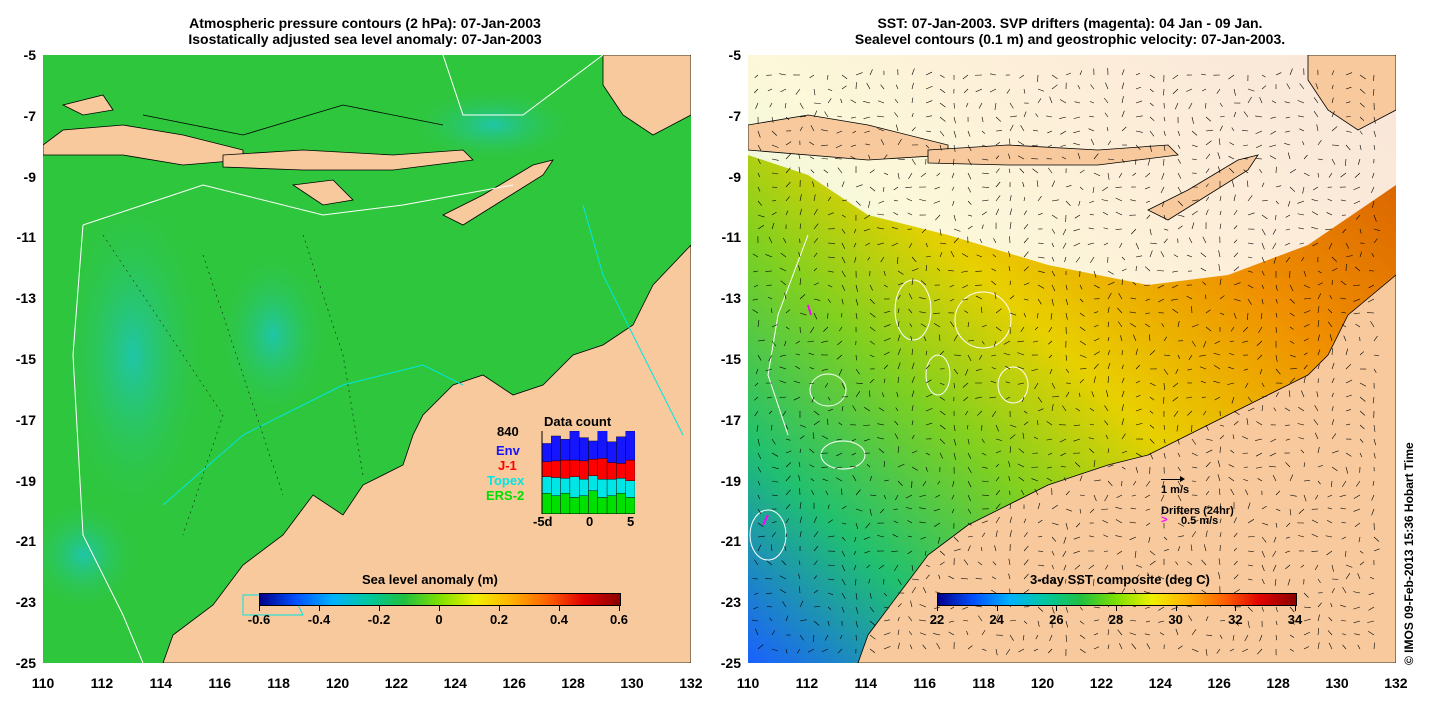  I want to click on x-tick-label: 122, so click(1101, 683).